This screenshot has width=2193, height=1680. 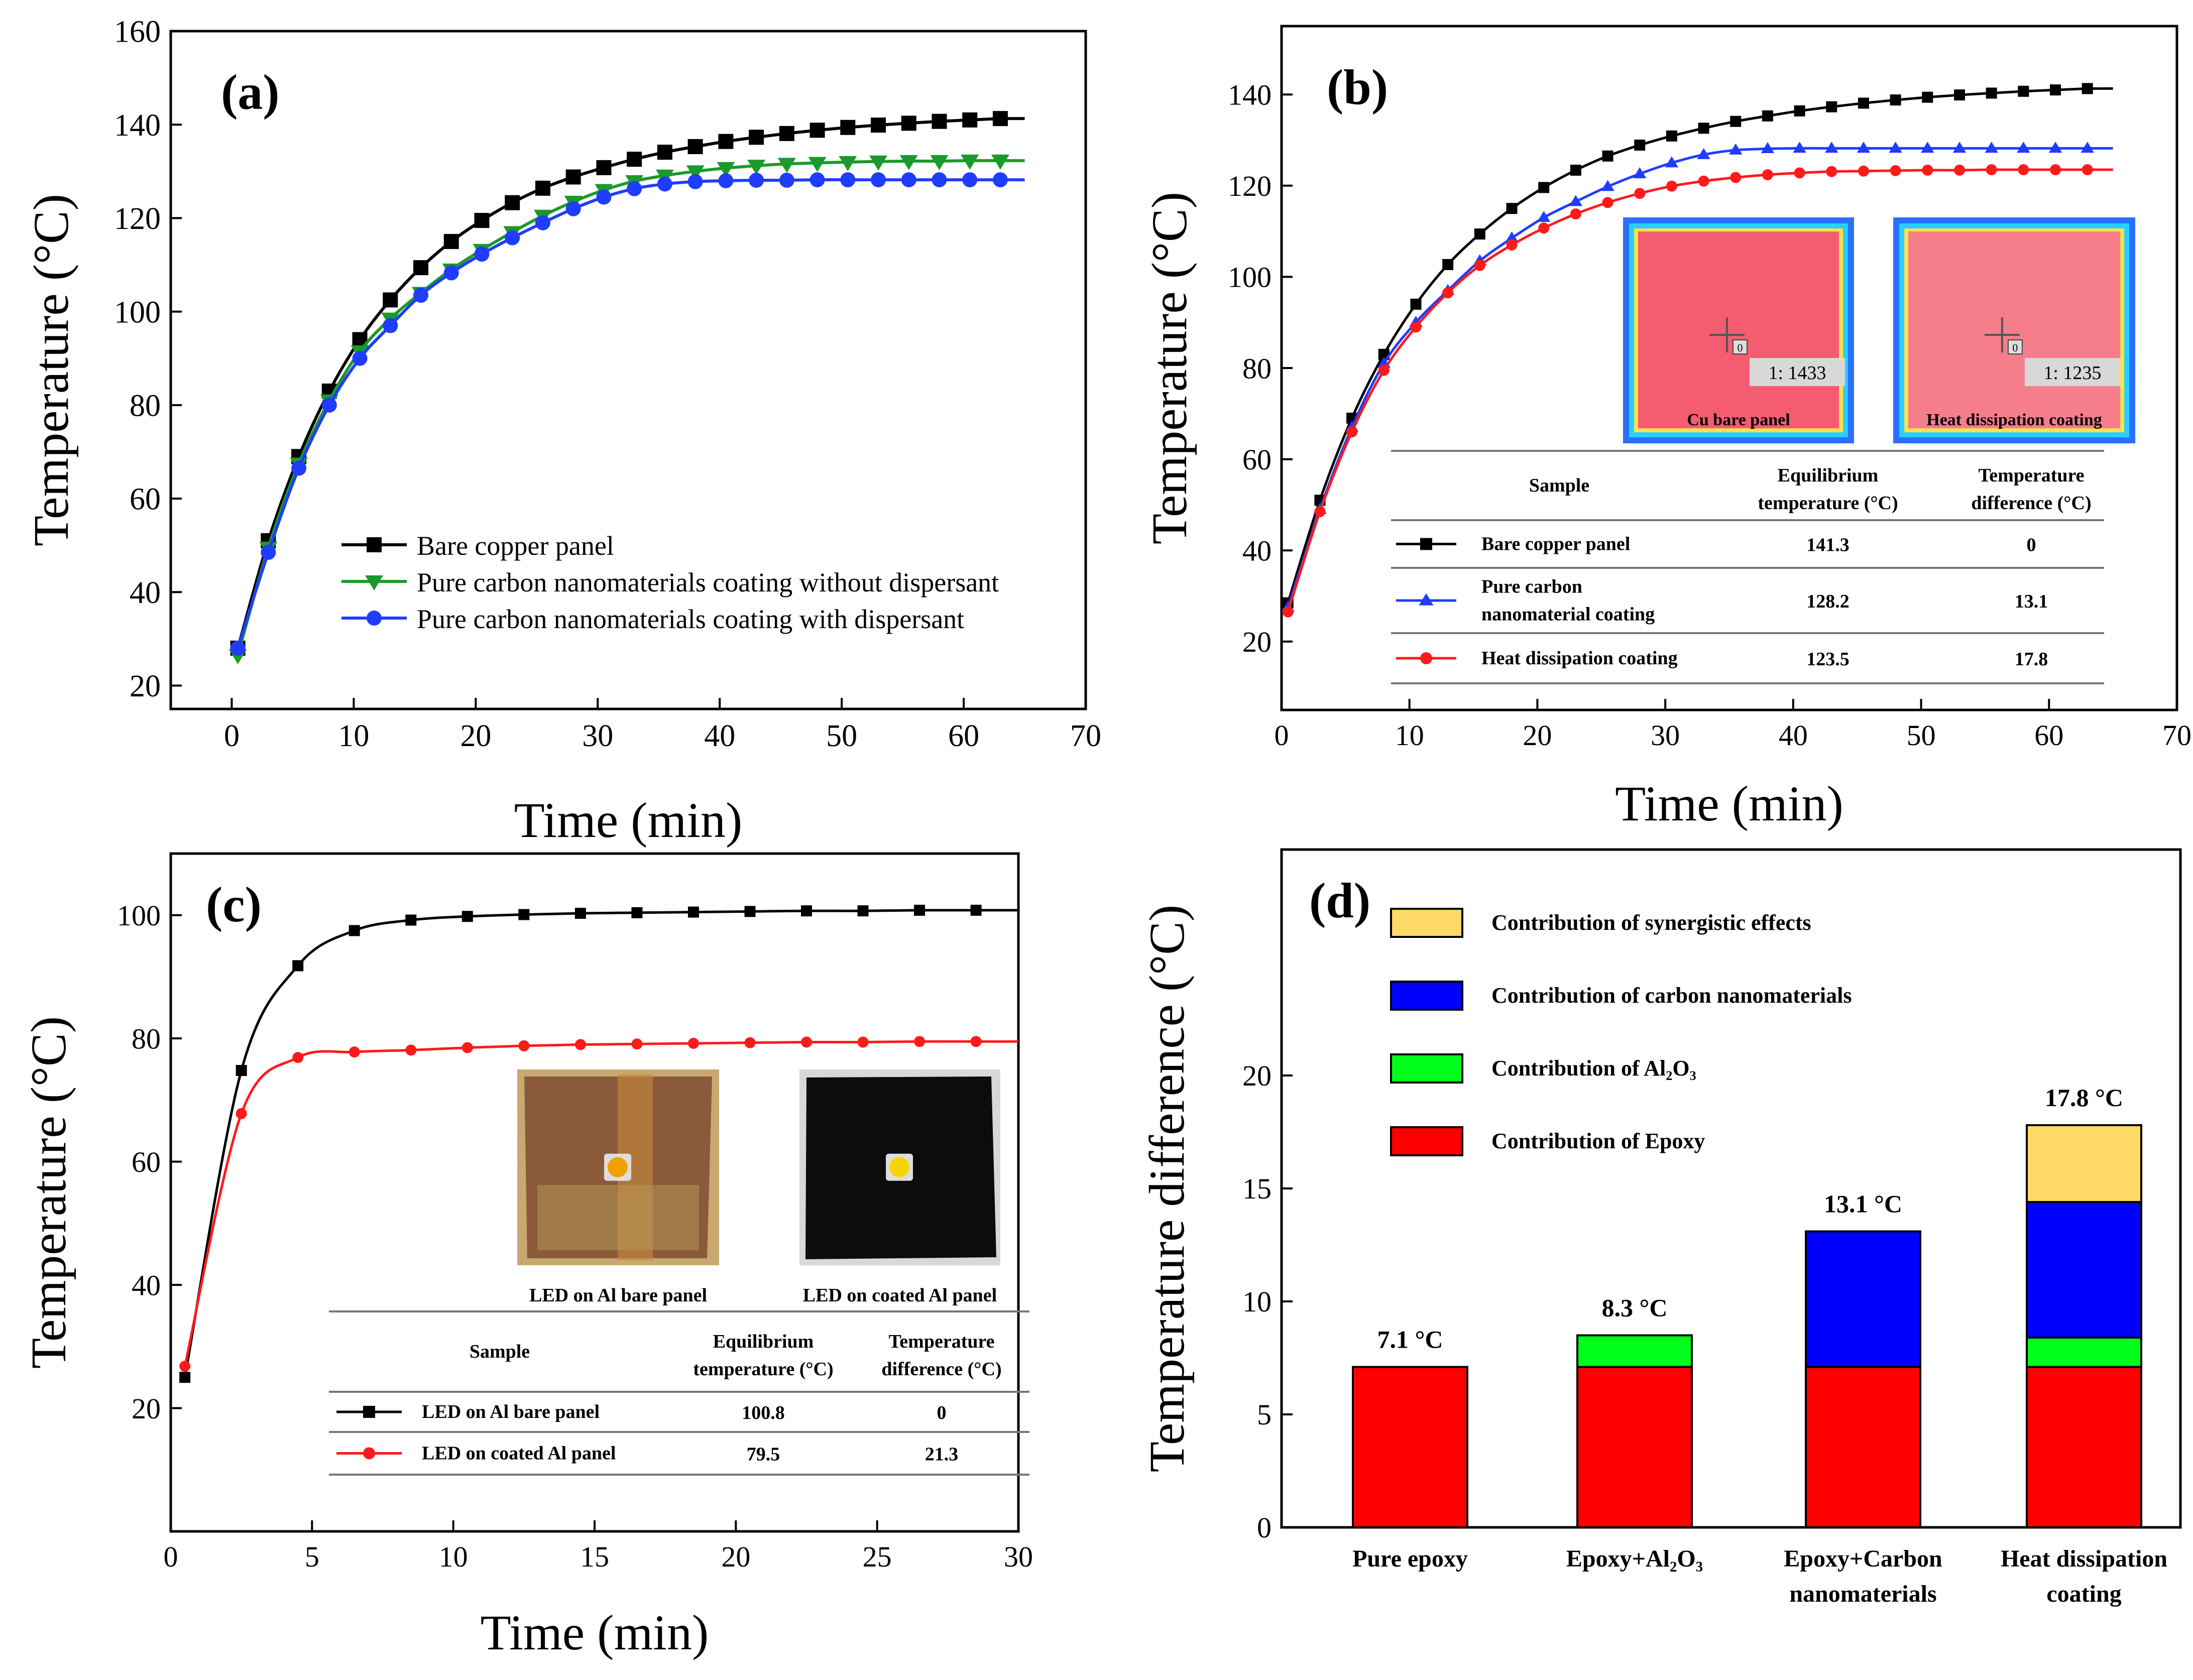 I want to click on legend-label: Contribution of Epoxy, so click(x=1598, y=1141).